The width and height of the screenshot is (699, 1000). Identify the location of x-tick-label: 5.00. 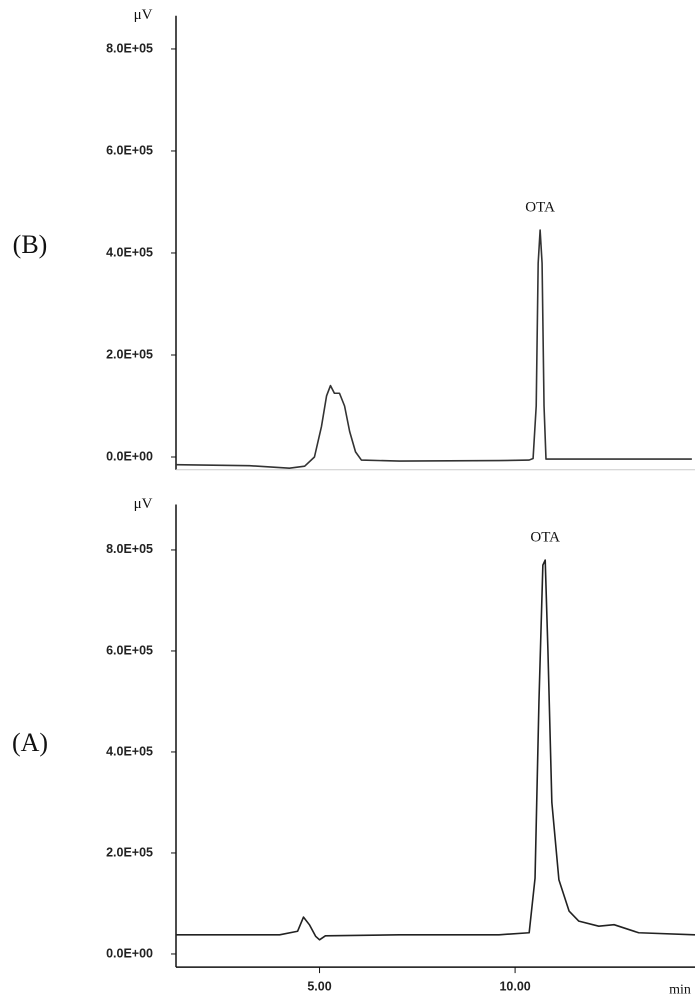
(319, 986).